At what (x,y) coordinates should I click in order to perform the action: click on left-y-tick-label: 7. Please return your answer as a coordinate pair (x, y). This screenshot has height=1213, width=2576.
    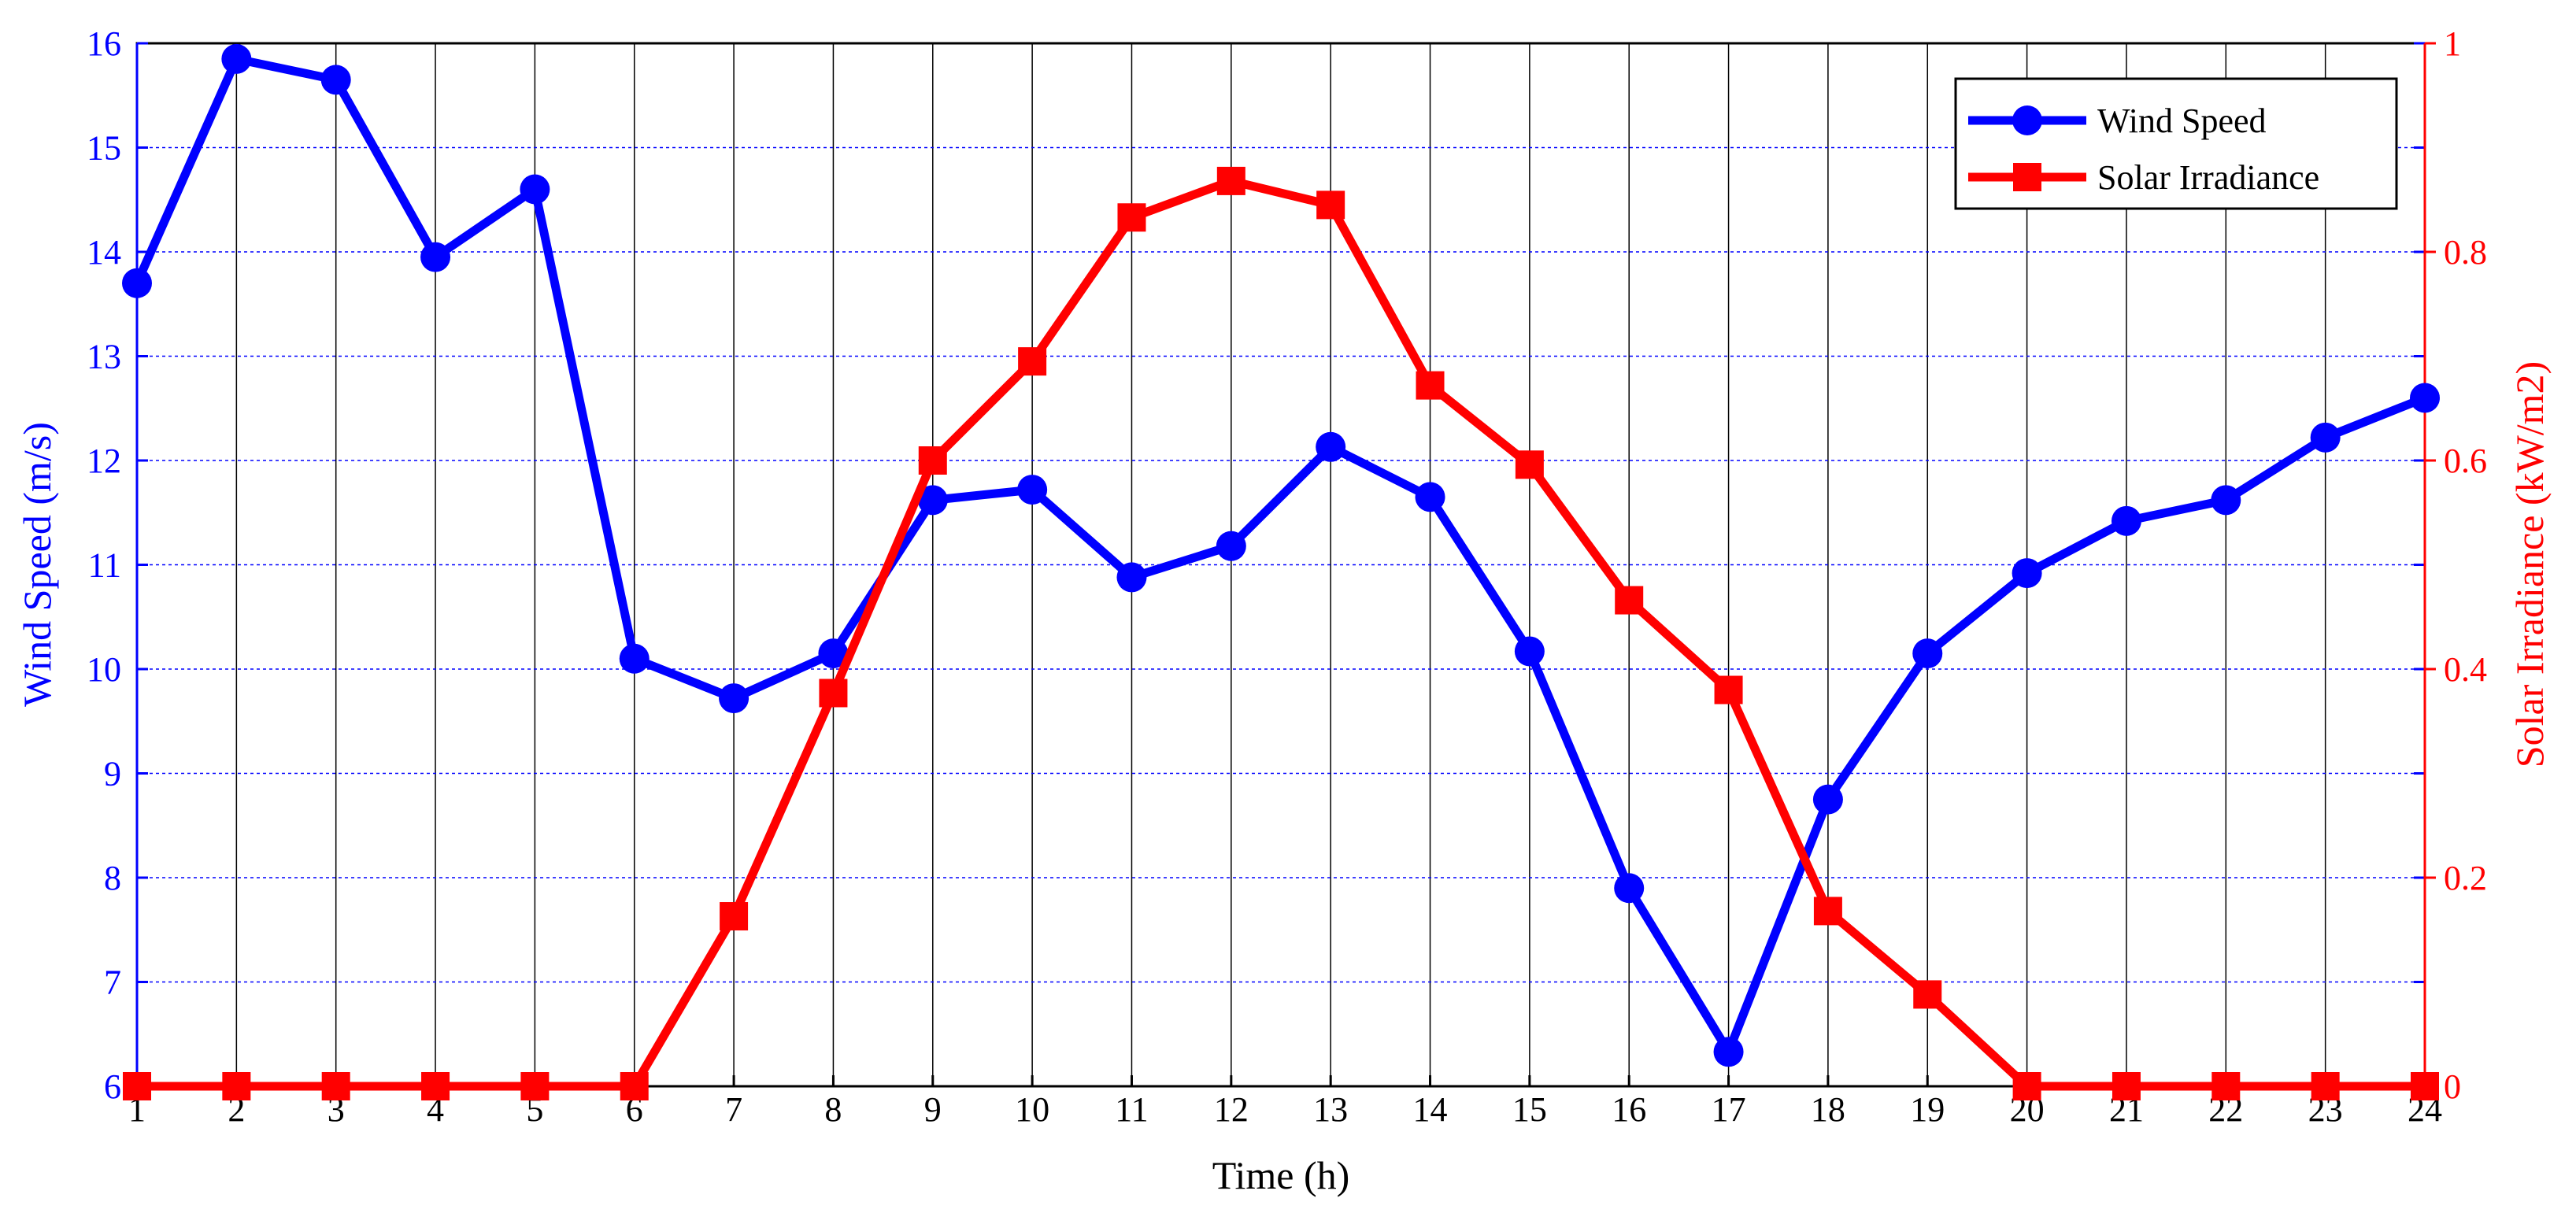
    Looking at the image, I should click on (112, 982).